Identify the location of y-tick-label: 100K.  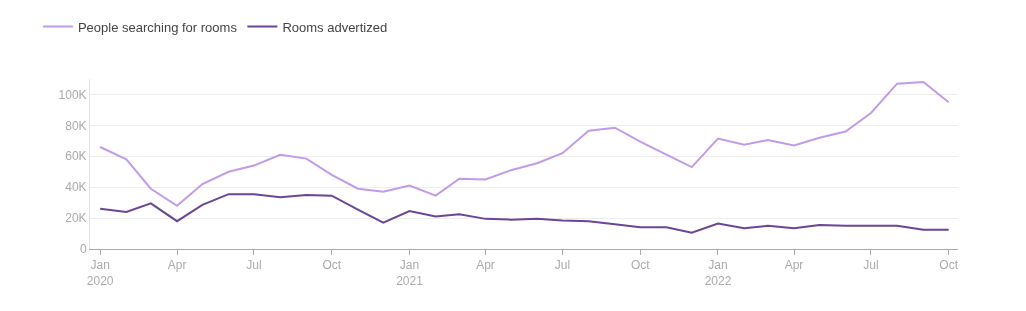
(72, 94).